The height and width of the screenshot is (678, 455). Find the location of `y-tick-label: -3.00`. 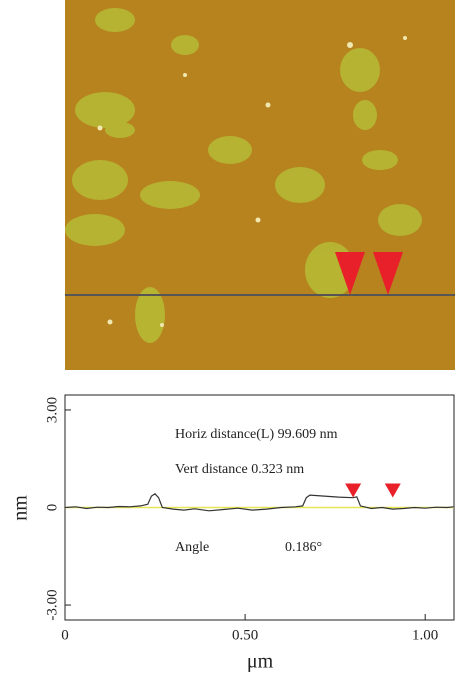

y-tick-label: -3.00 is located at coordinates (52, 604).